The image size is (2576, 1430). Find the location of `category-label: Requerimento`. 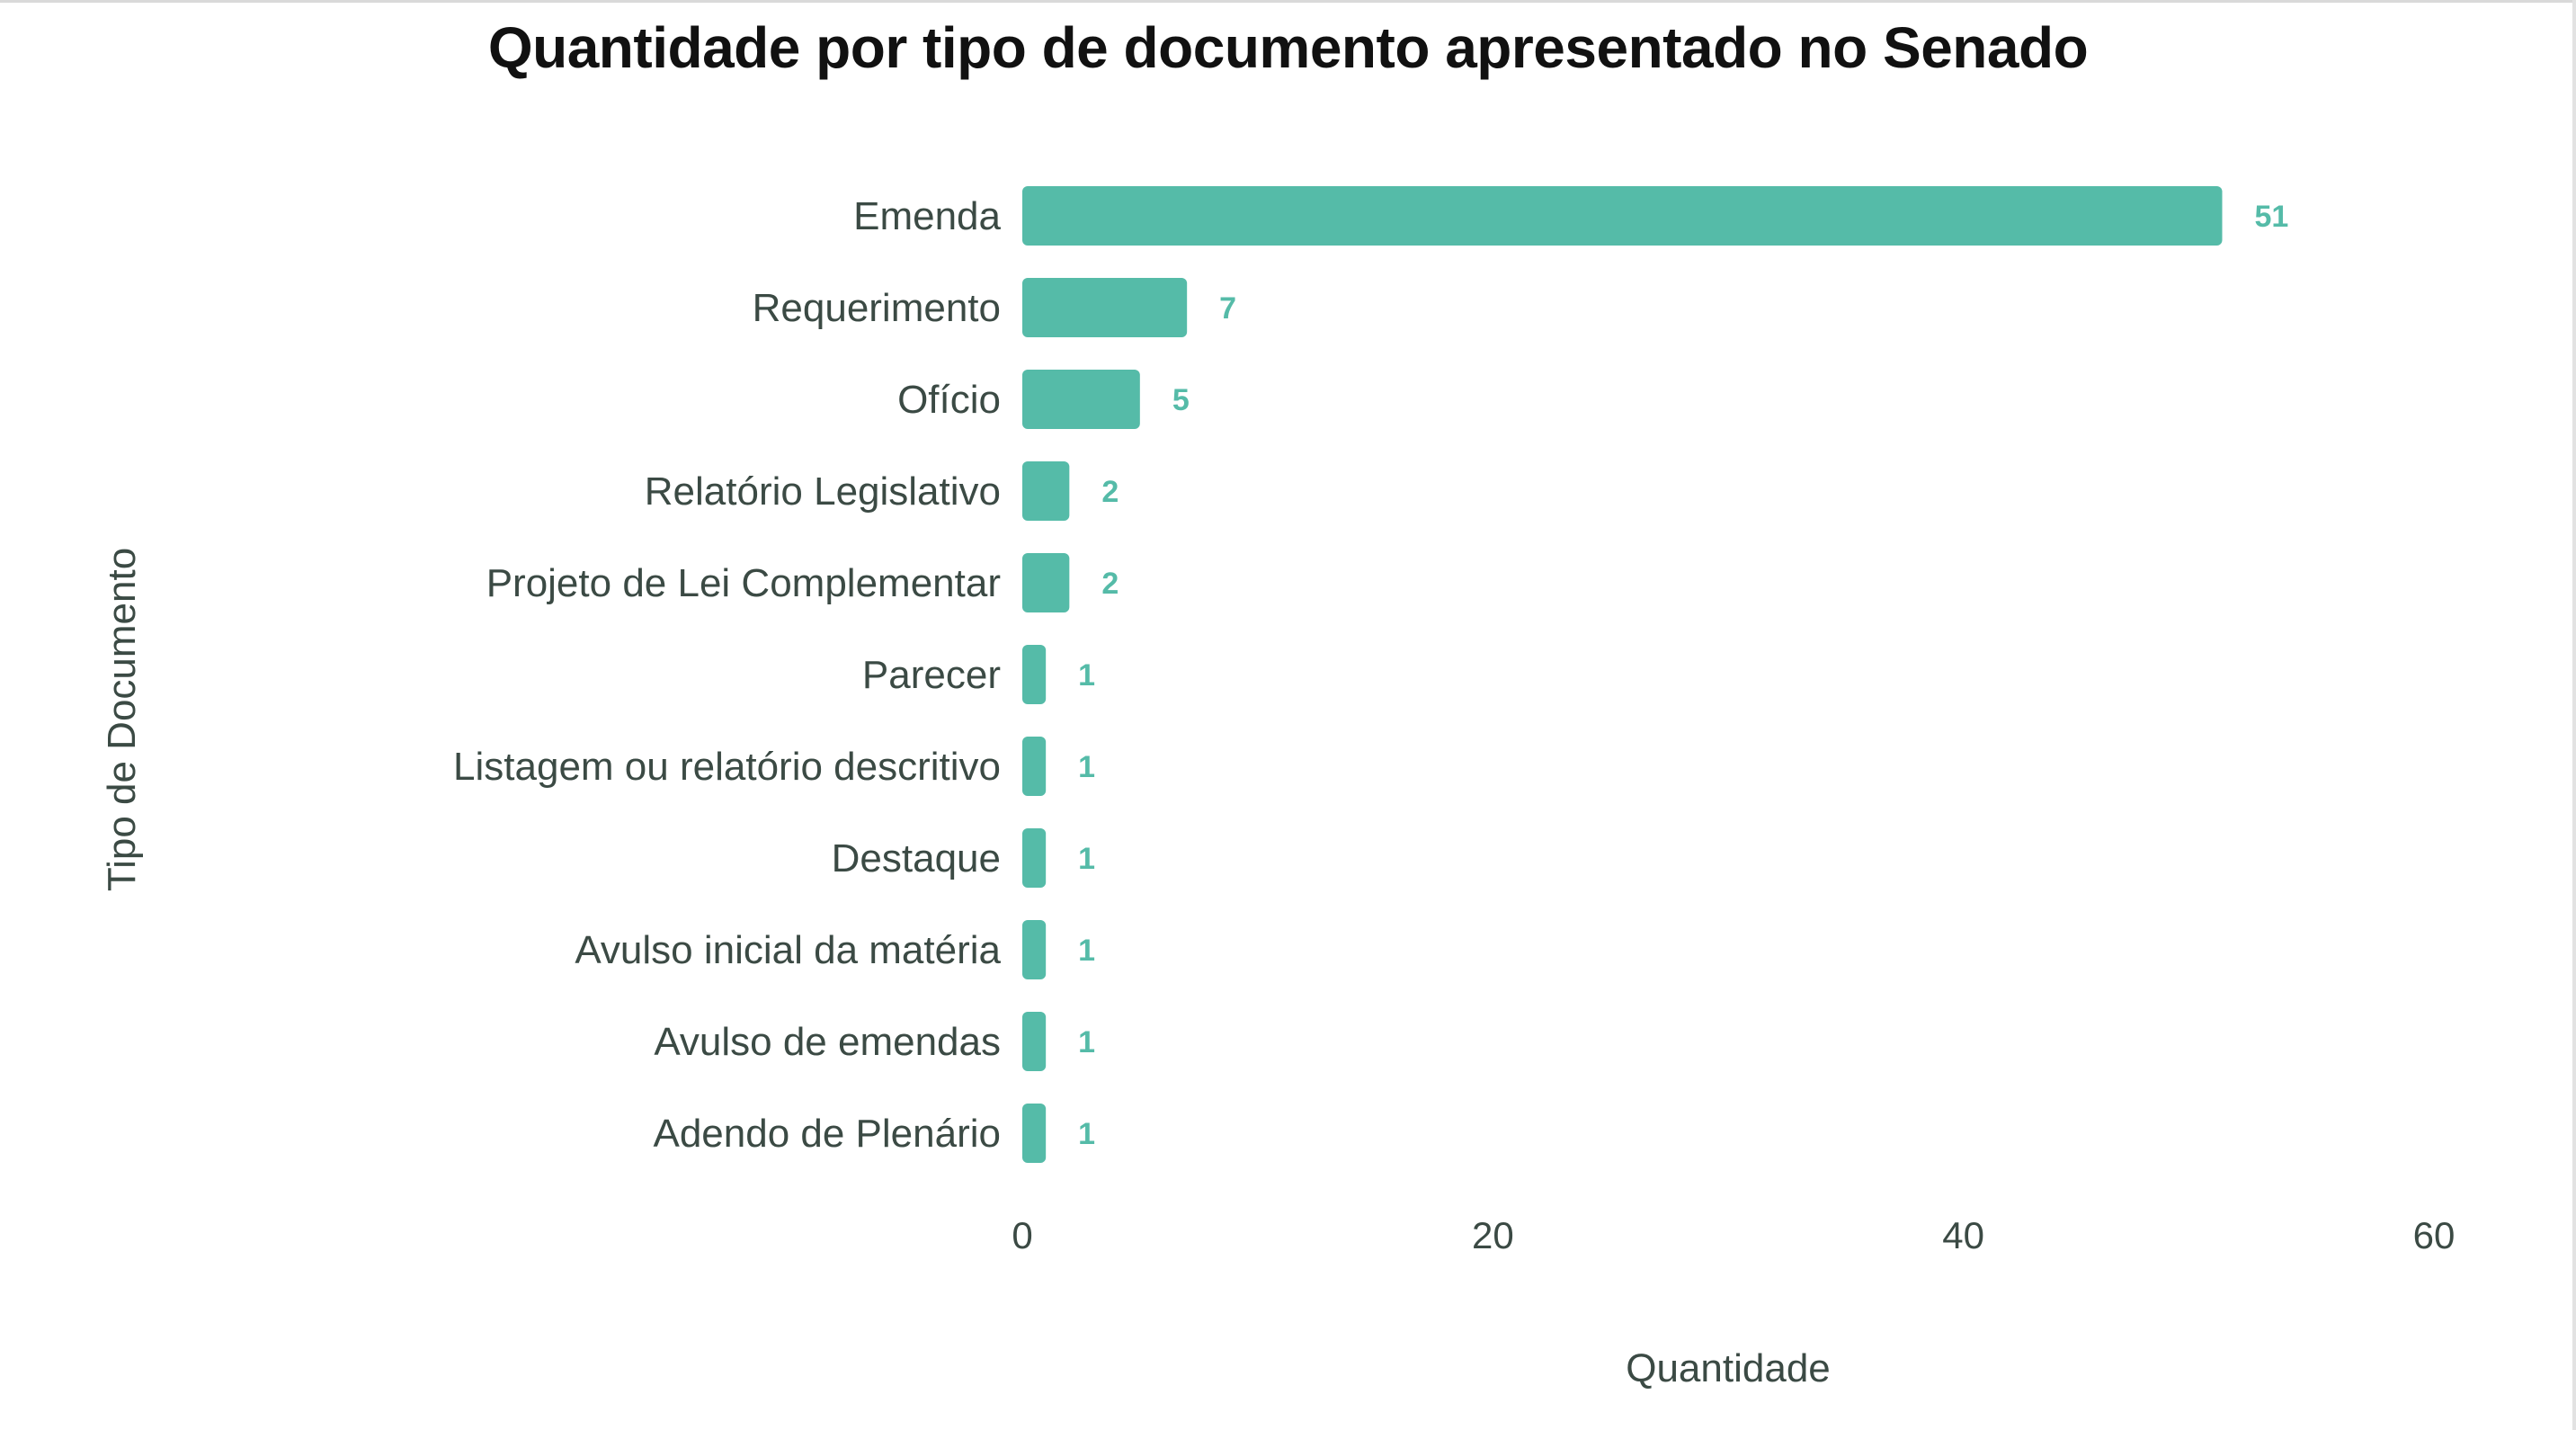

category-label: Requerimento is located at coordinates (877, 308).